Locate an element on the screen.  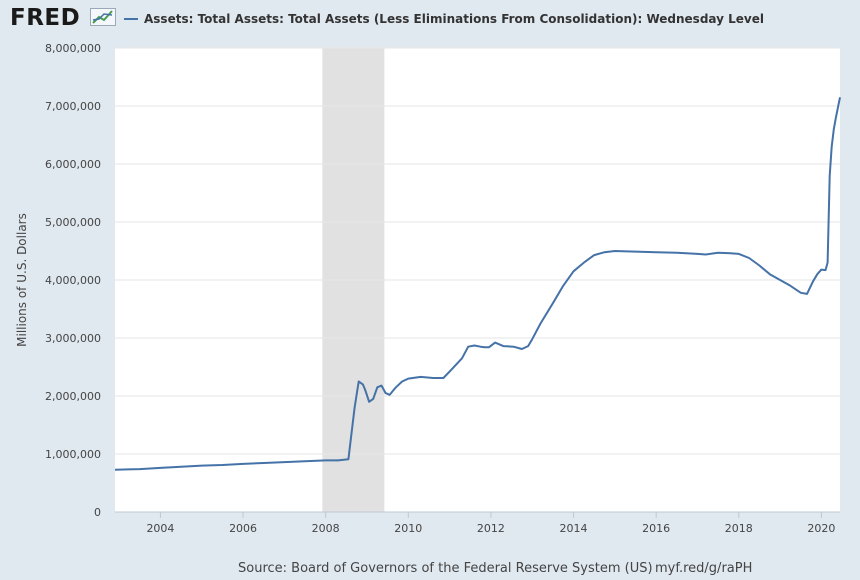
legend-line-swatch is located at coordinates (131, 19).